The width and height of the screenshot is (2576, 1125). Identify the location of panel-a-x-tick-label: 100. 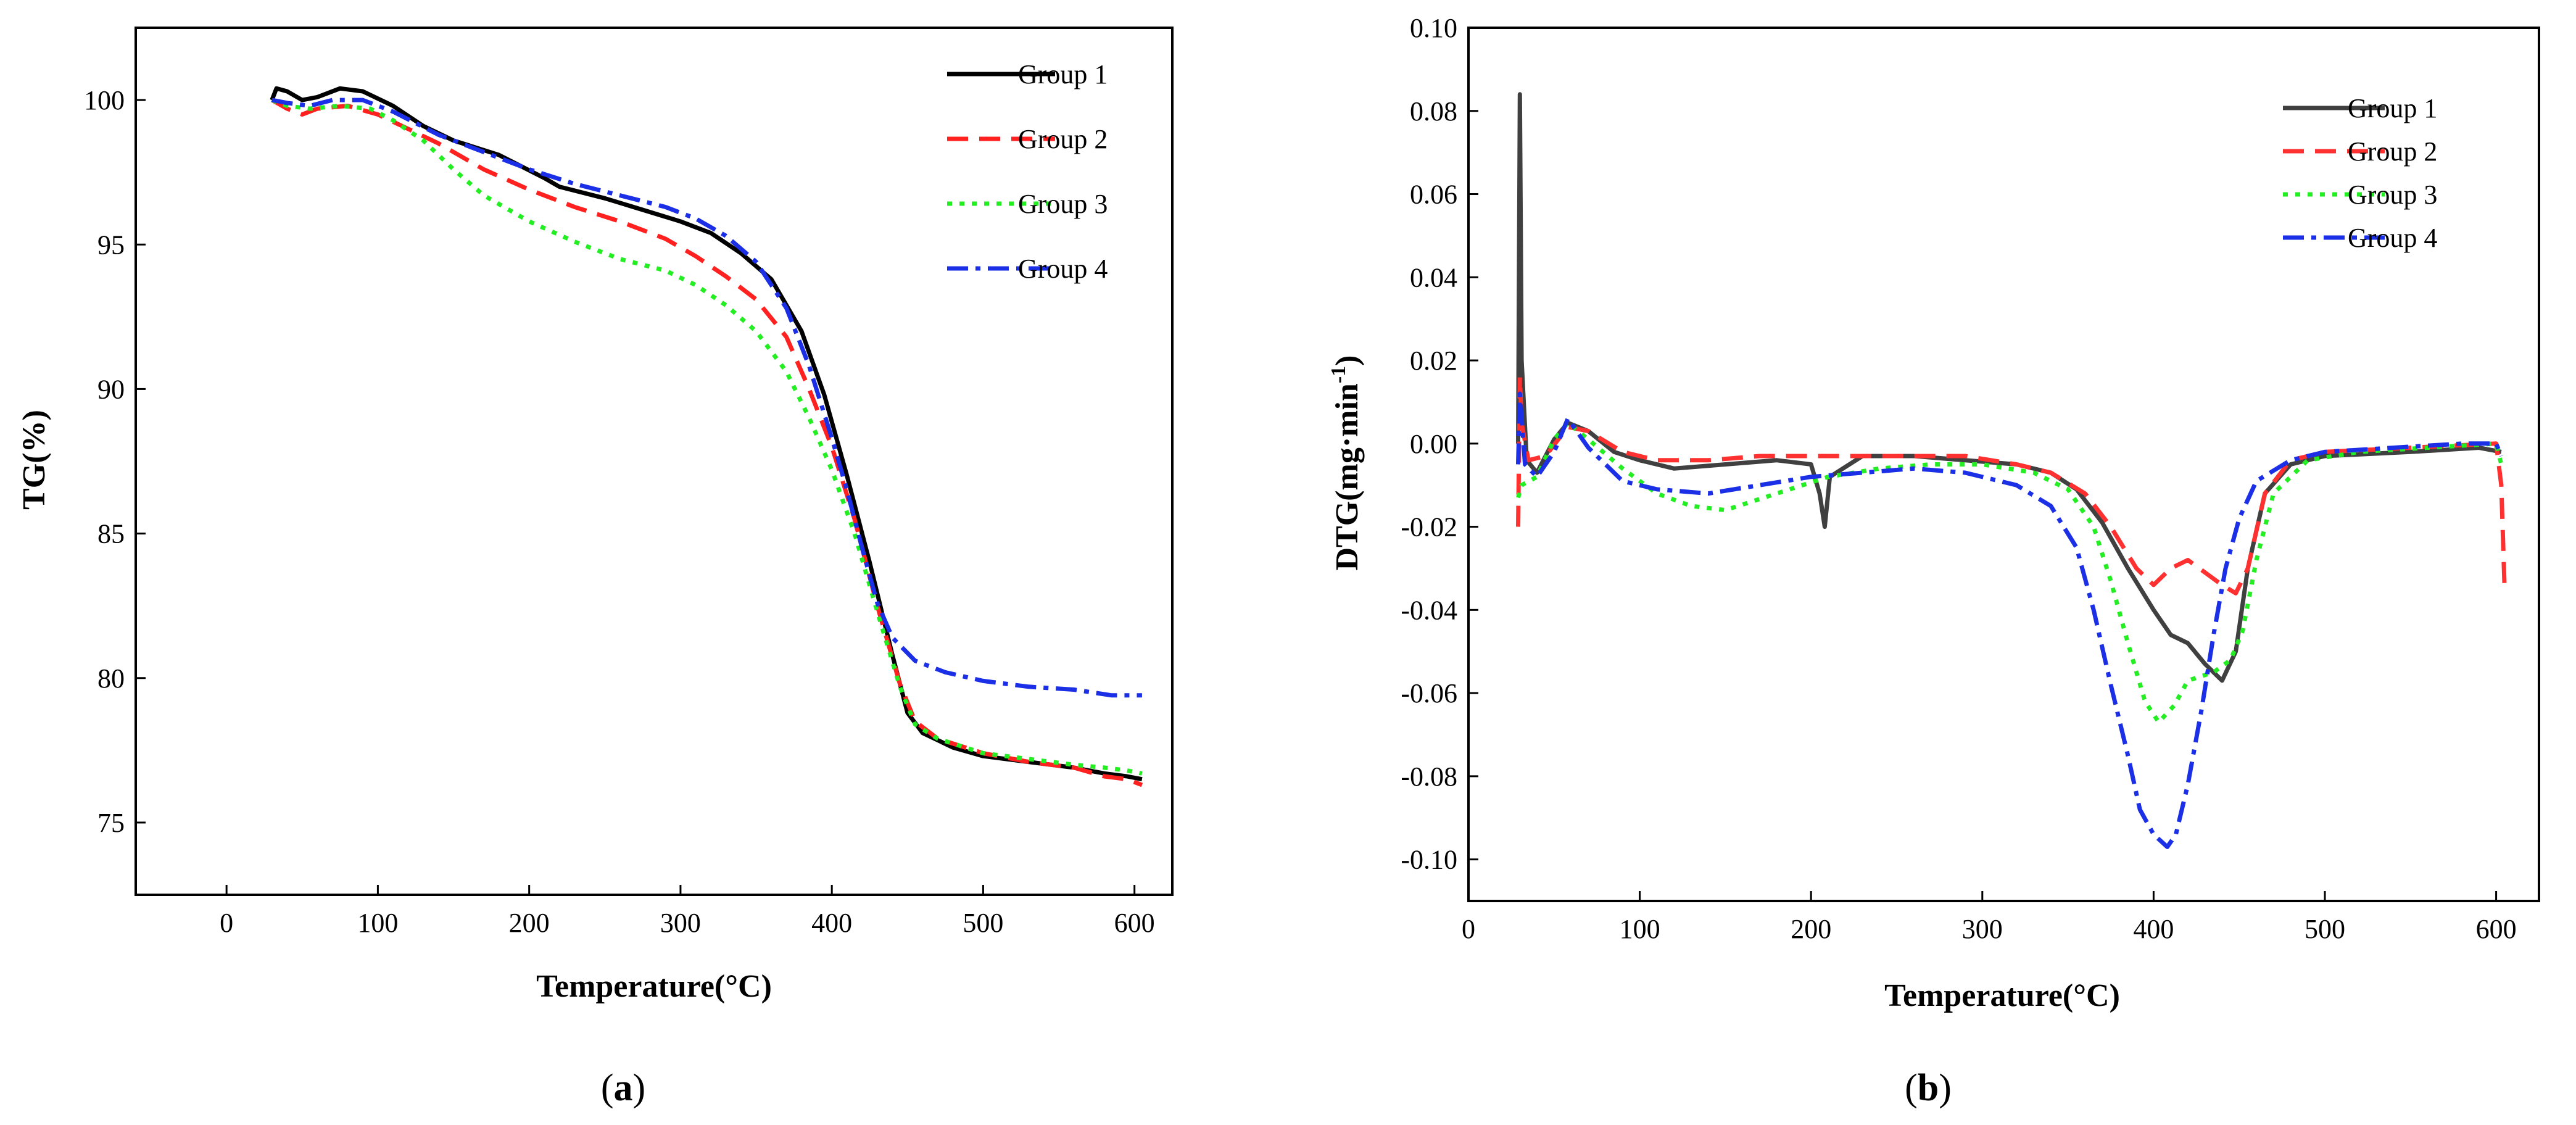
(377, 923).